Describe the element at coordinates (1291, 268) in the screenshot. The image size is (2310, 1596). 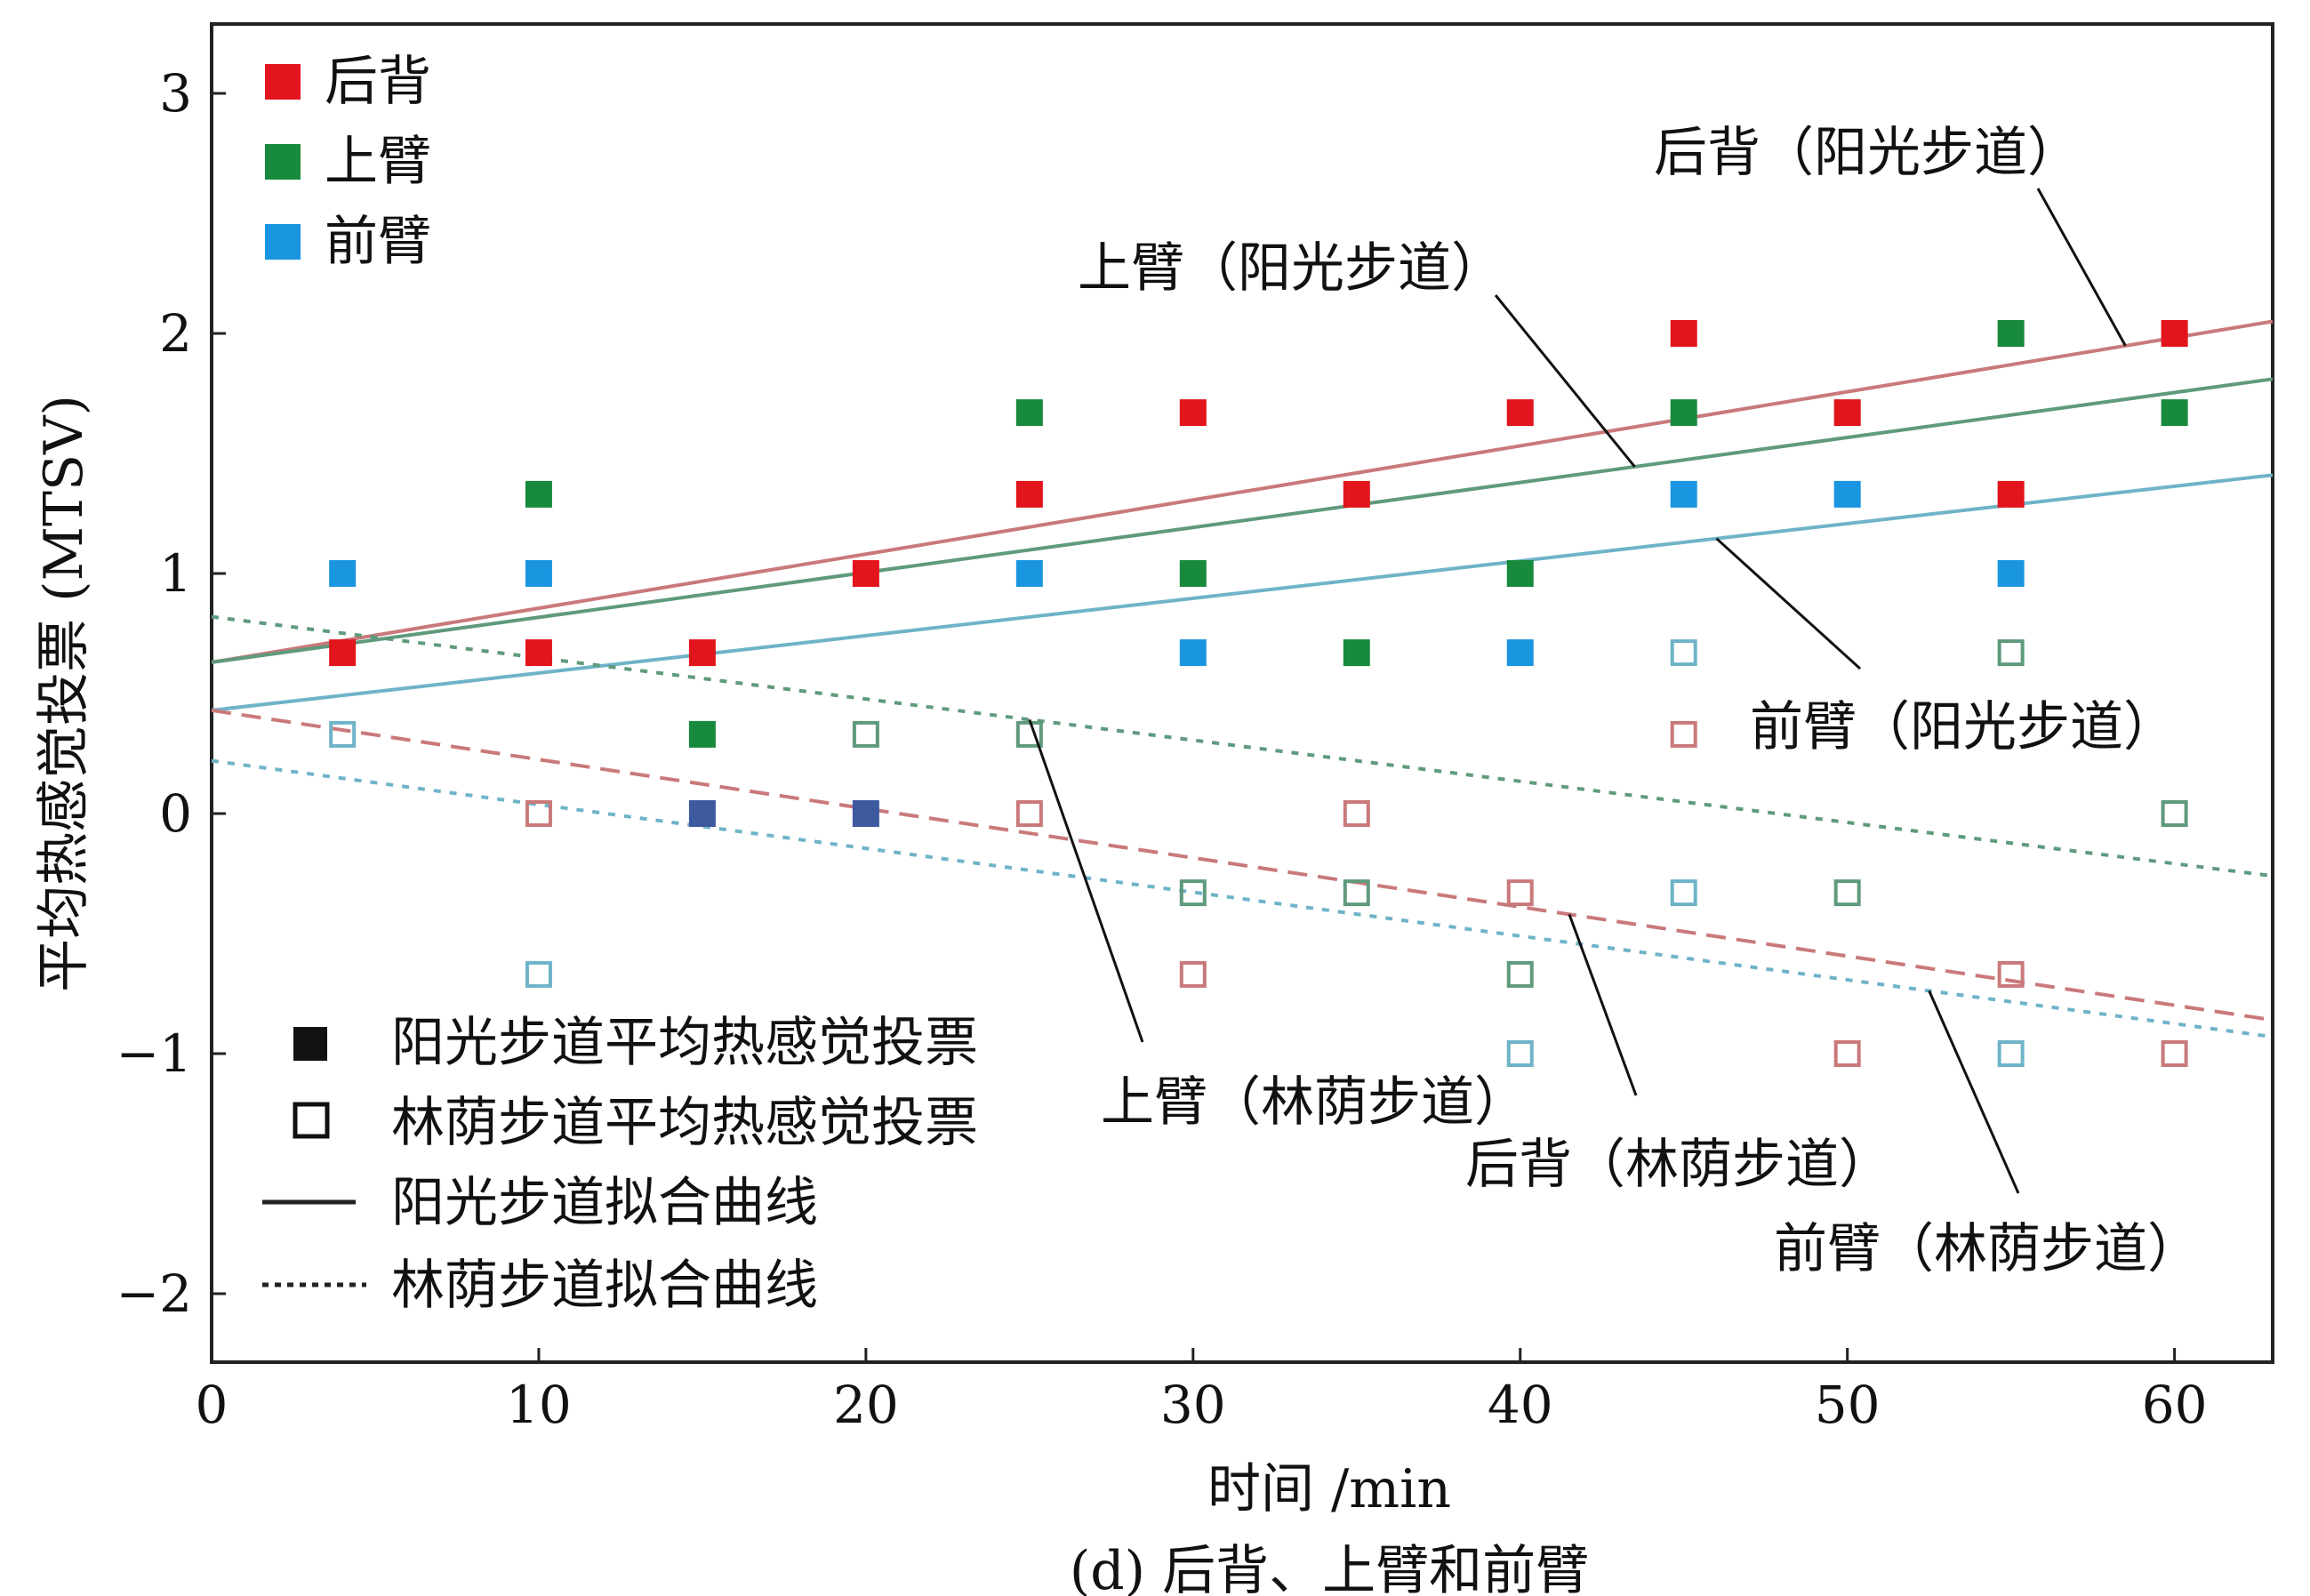
I see `annotation-upper-arm-sunny: 上臂（阳光步道）` at that location.